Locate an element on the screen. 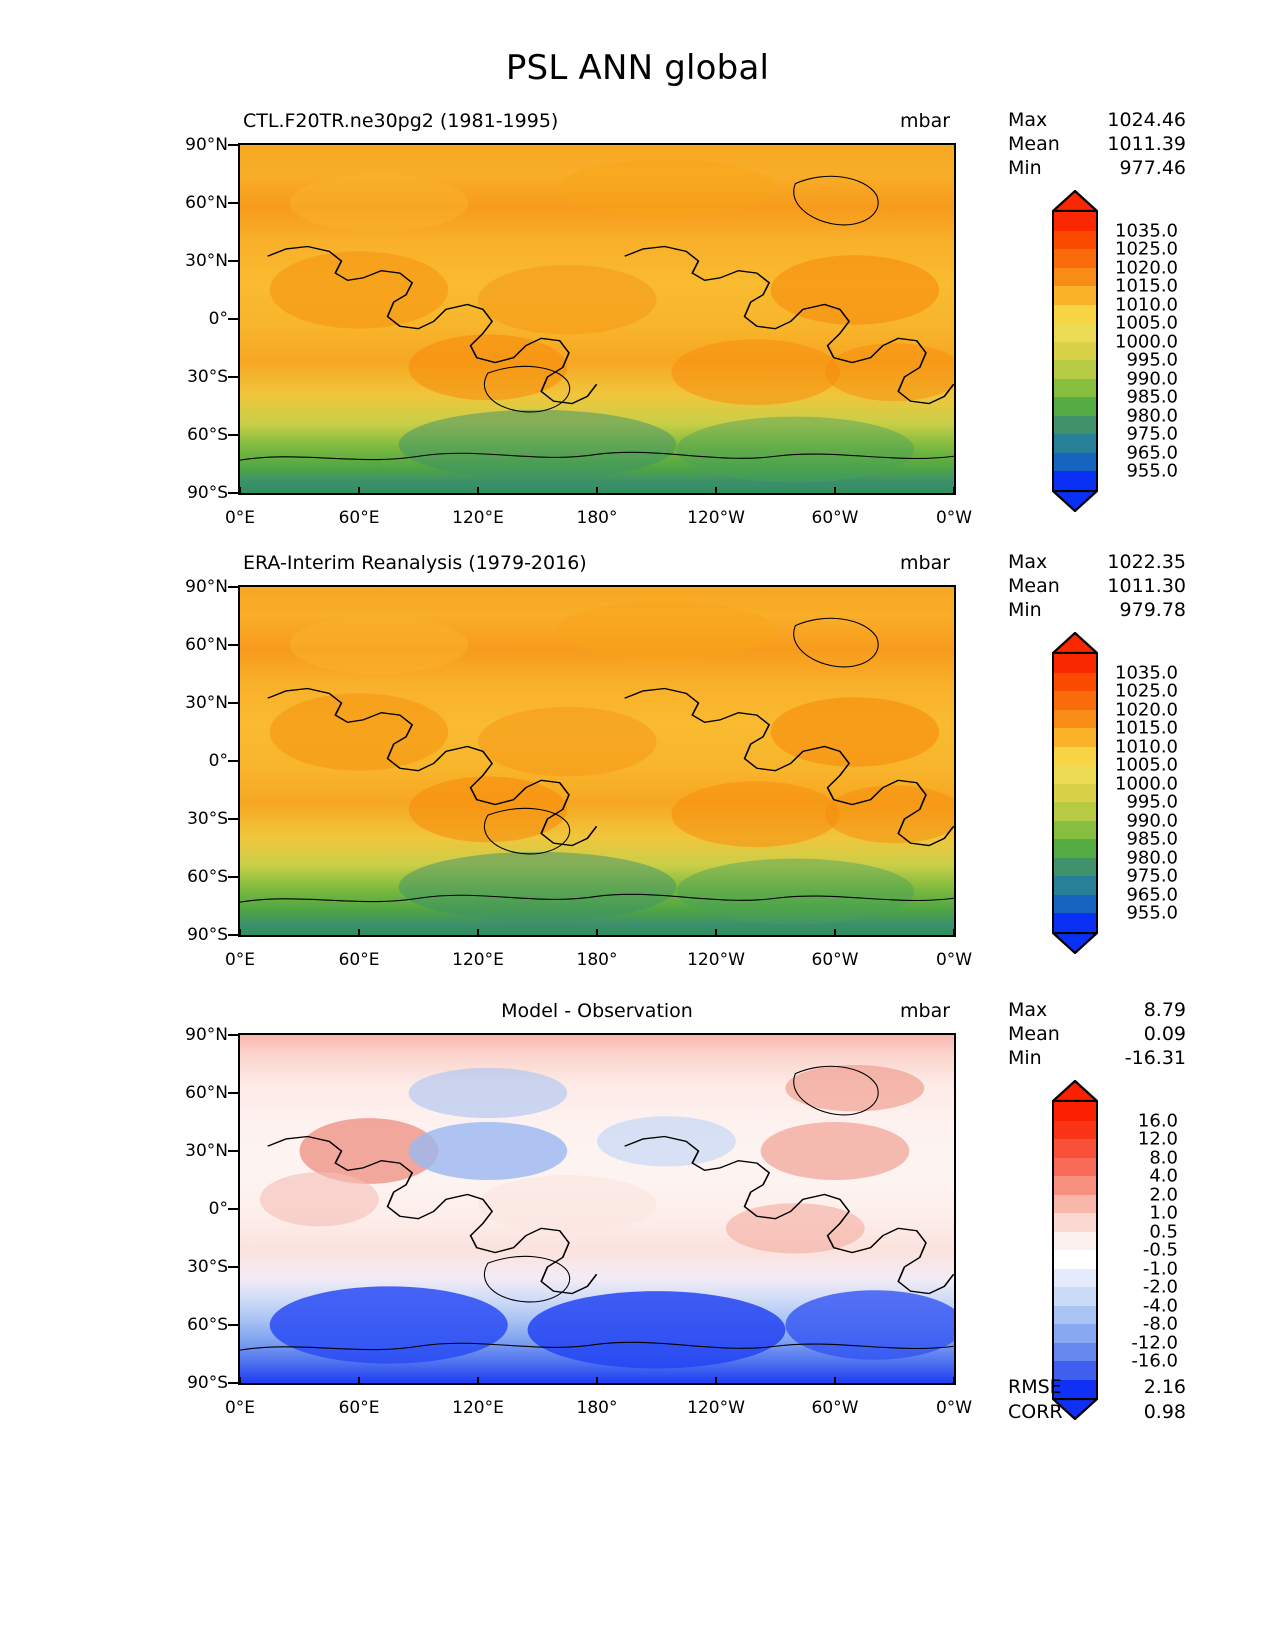  colorbar-tick-label: 1035.0 is located at coordinates (1146, 230).